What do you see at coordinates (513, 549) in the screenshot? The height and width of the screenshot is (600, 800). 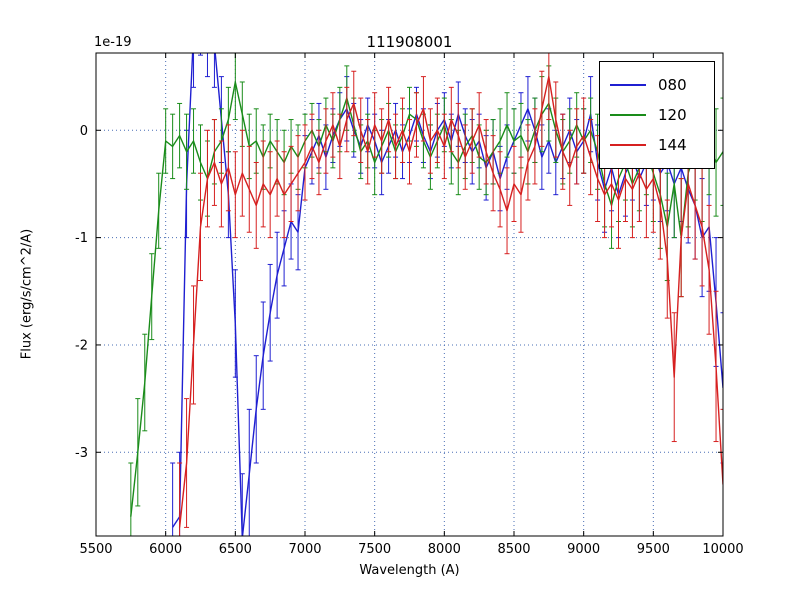 I see `x-tick-label: 8500` at bounding box center [513, 549].